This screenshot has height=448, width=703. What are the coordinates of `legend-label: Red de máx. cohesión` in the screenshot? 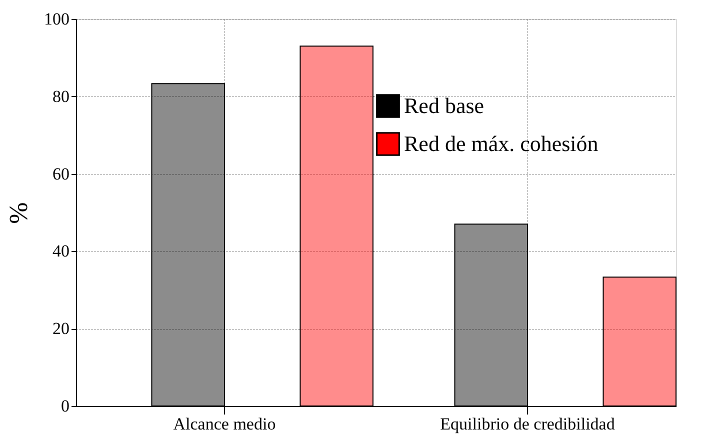 It's located at (501, 143).